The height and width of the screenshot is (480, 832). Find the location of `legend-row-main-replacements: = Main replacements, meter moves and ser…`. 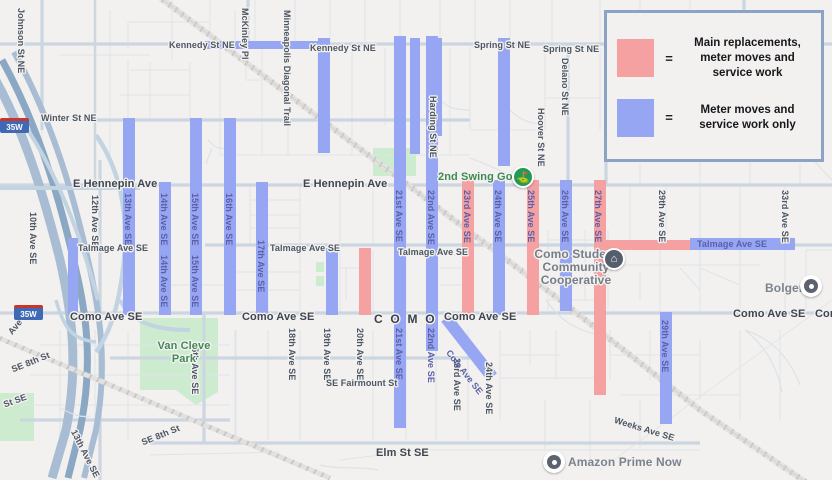

legend-row-main-replacements: = Main replacements, meter moves and ser… is located at coordinates (714, 58).